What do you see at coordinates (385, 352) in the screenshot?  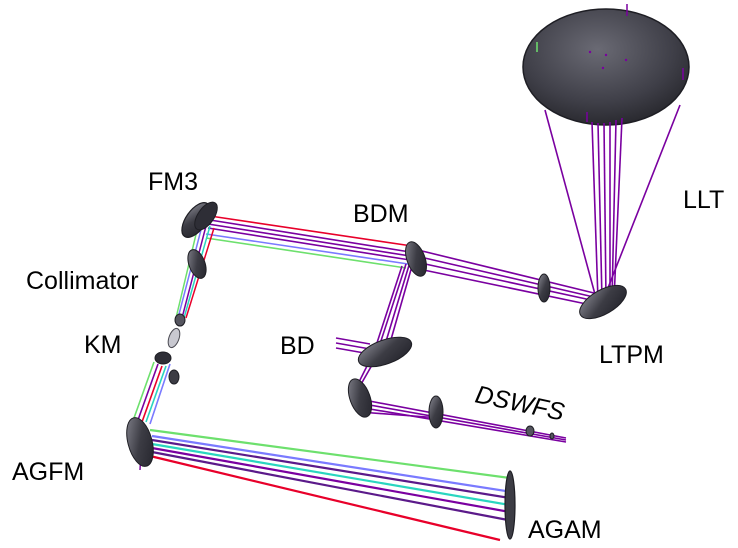 I see `bd-mirror` at bounding box center [385, 352].